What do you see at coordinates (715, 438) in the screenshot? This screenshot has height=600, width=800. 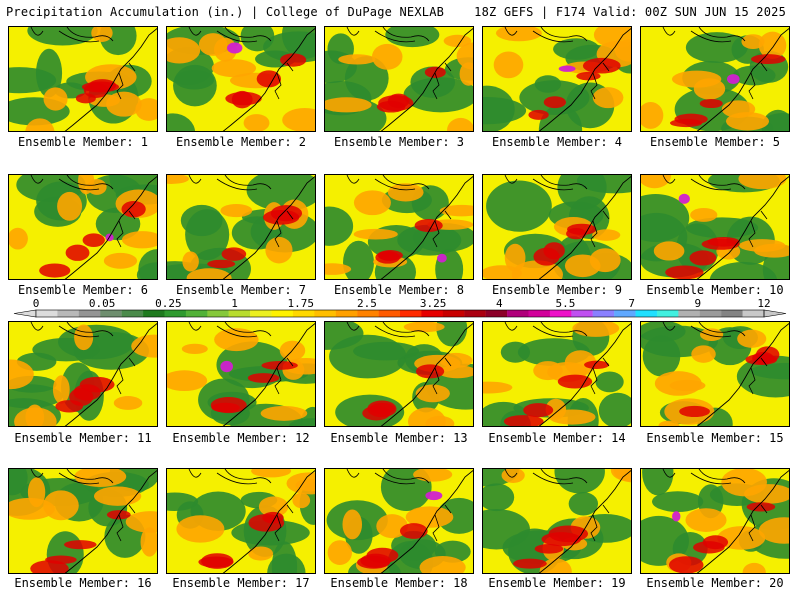 I see `ensemble-member-label: Ensemble Member: 15` at bounding box center [715, 438].